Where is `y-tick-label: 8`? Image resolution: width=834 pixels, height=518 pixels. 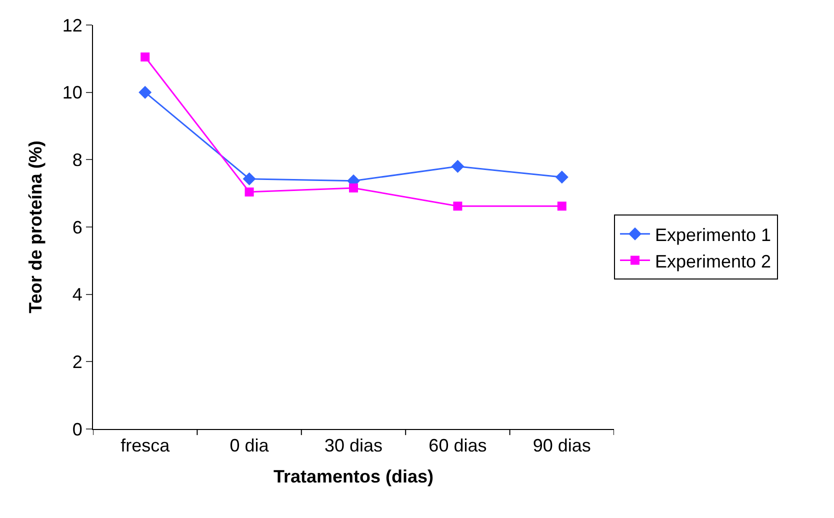
y-tick-label: 8 is located at coordinates (77, 160).